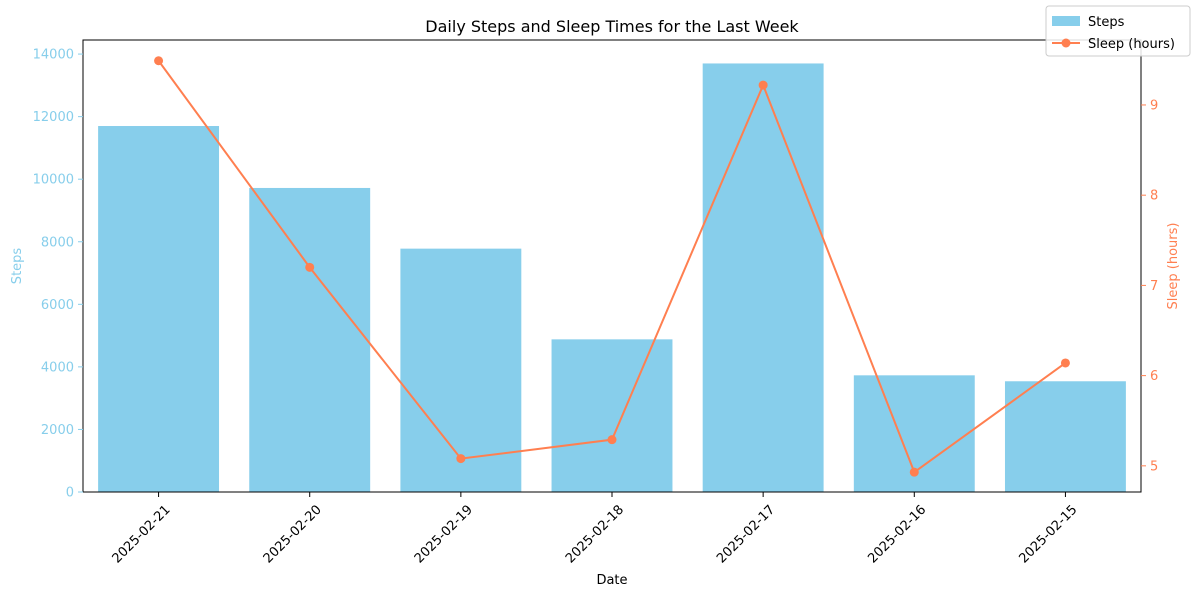 Image resolution: width=1198 pixels, height=598 pixels. What do you see at coordinates (1048, 534) in the screenshot?
I see `x-tick-label: 2025-02-15` at bounding box center [1048, 534].